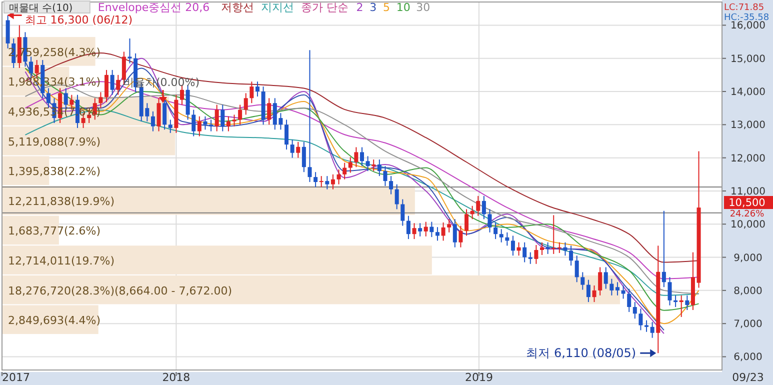 The height and width of the screenshot is (385, 773). Describe the element at coordinates (748, 59) in the screenshot. I see `y-tick-label: 15,000` at that location.